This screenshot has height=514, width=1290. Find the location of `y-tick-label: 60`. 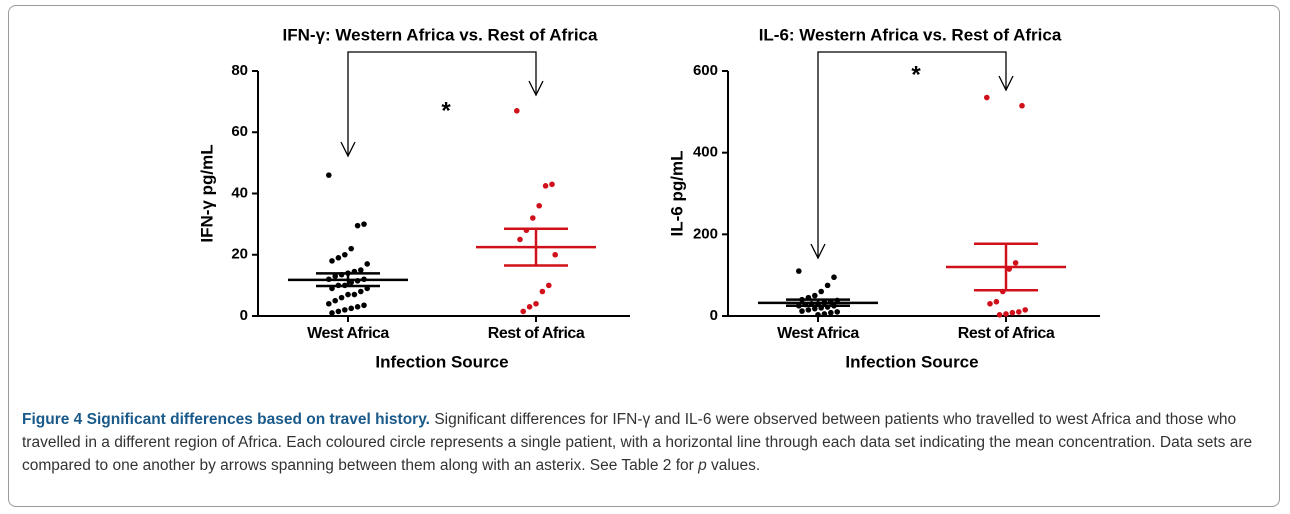

y-tick-label: 60 is located at coordinates (239, 131).